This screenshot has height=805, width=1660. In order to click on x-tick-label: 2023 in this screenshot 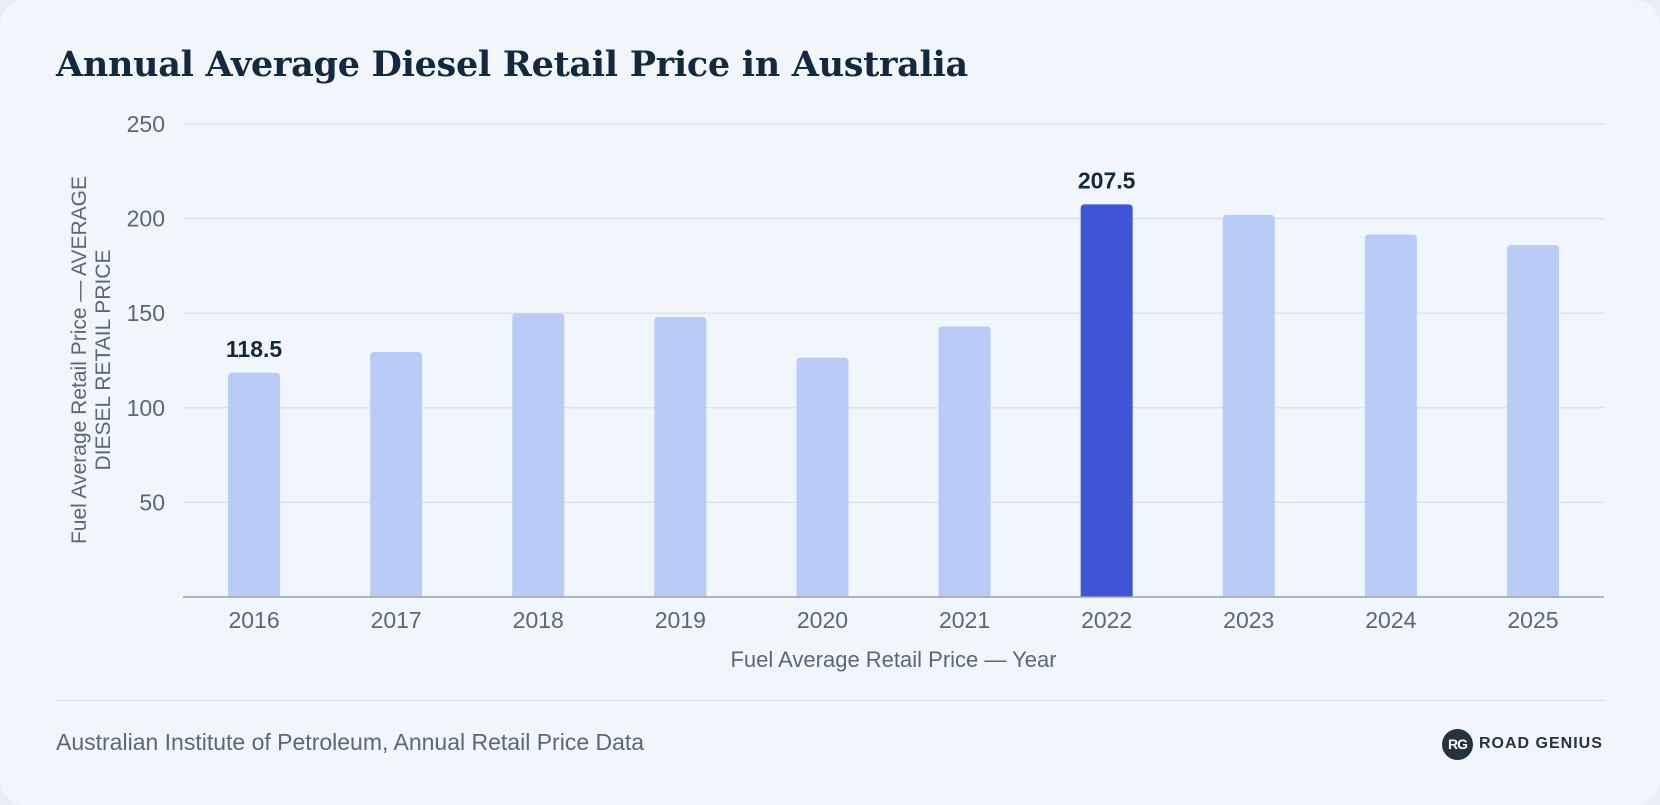, I will do `click(1248, 620)`.